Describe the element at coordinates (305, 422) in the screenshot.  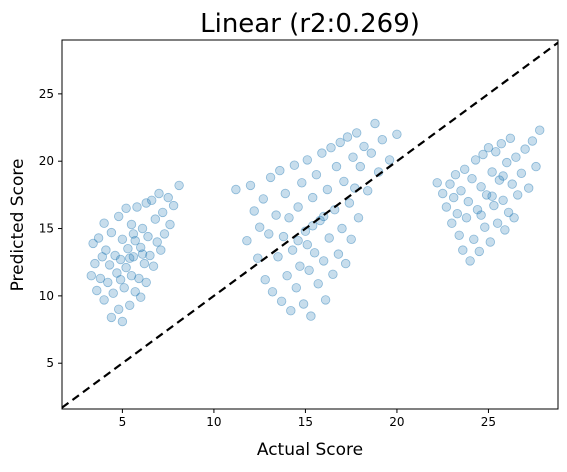
I see `x-tick-label: 15` at that location.